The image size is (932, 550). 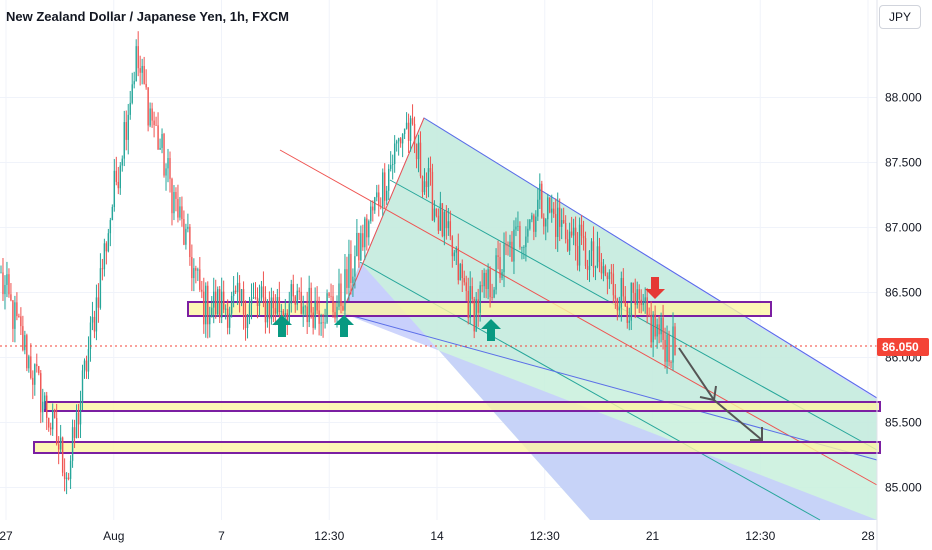 I want to click on x-tick-label: 12:30, so click(x=760, y=536).